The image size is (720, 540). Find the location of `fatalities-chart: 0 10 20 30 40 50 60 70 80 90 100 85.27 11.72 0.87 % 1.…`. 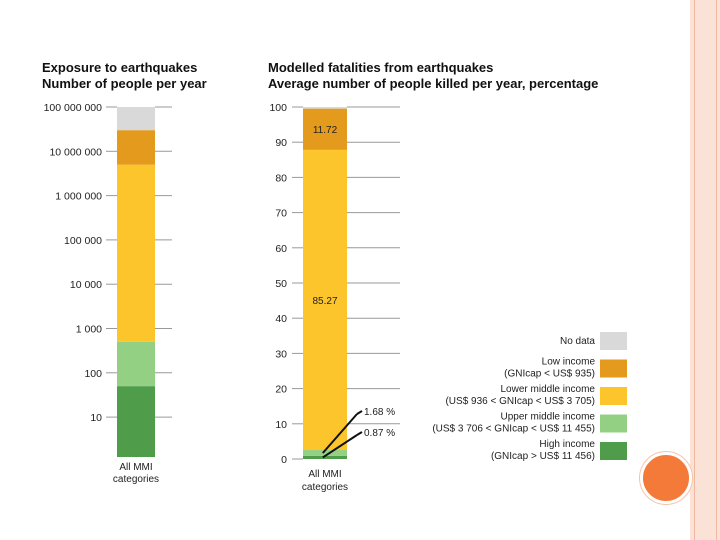

fatalities-chart: 0 10 20 30 40 50 60 70 80 90 100 85.27 11.72 0.87 % 1.… is located at coordinates (334, 297).